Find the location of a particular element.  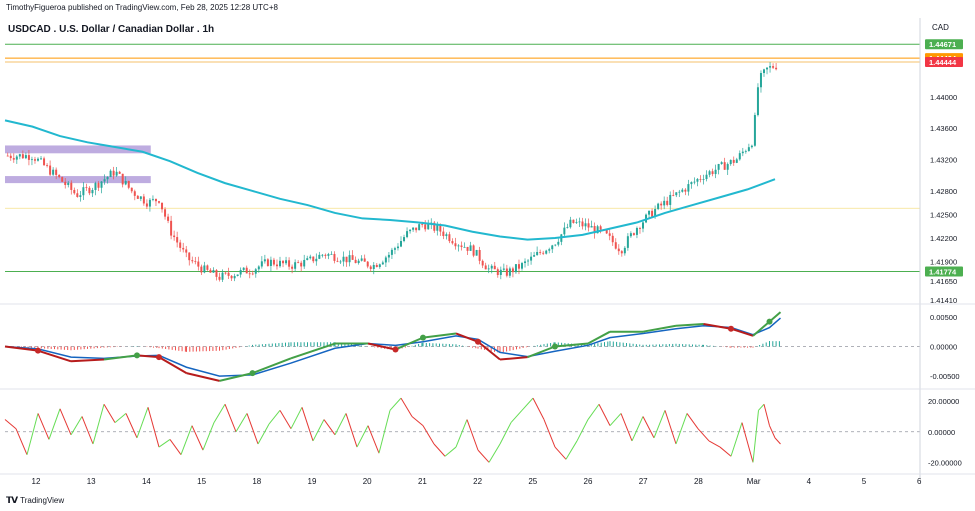

price-tick-label: 1.41650 is located at coordinates (943, 281).